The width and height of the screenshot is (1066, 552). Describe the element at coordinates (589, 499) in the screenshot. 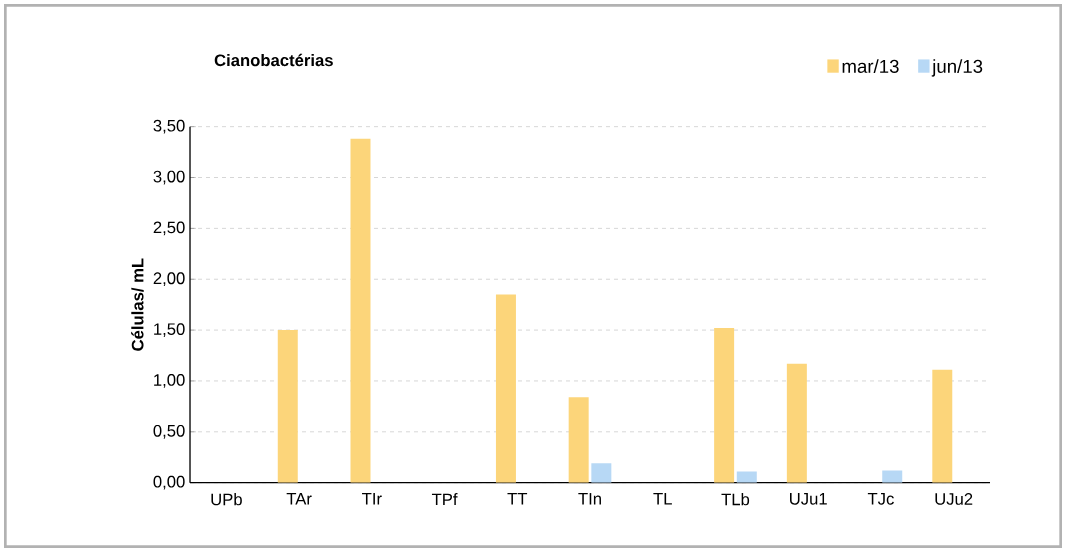

I see `x-tick-label: TIn` at that location.